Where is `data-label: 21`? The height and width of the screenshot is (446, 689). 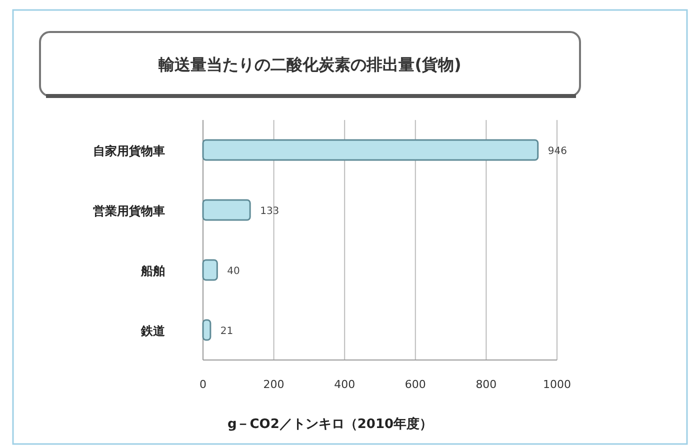
data-label: 21 is located at coordinates (227, 331).